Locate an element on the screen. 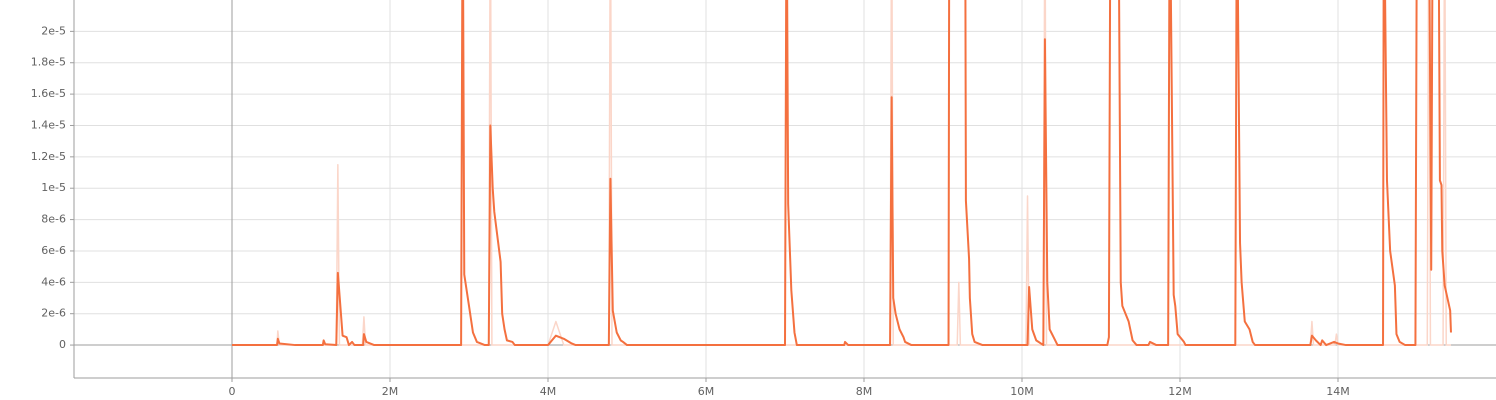 Image resolution: width=1496 pixels, height=400 pixels. x-tick-label: 8M is located at coordinates (864, 391).